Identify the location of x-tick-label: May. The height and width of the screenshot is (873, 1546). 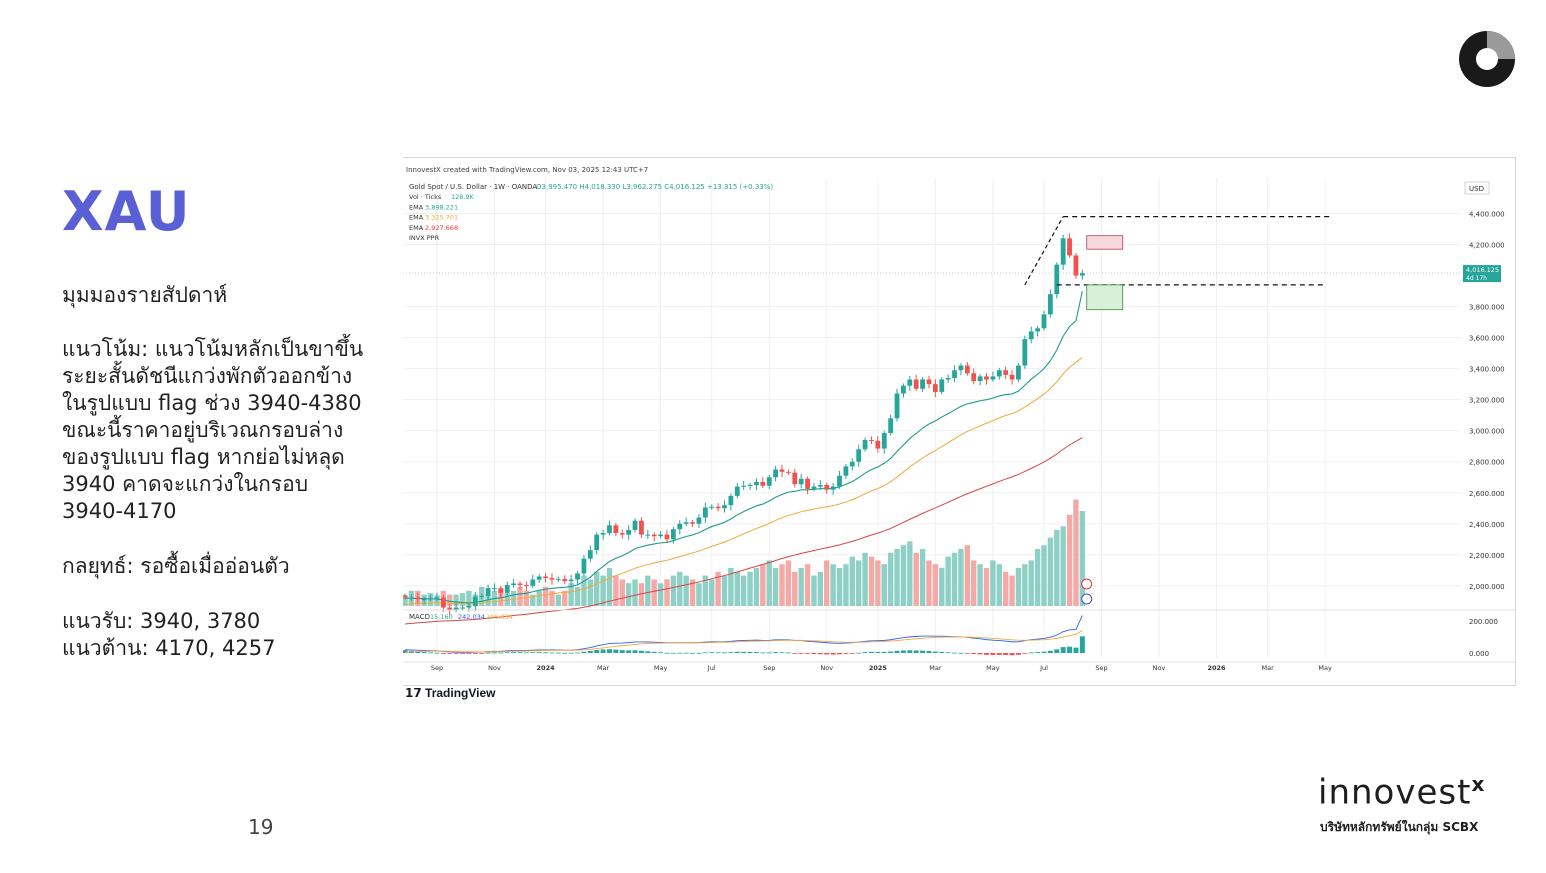
(1325, 668).